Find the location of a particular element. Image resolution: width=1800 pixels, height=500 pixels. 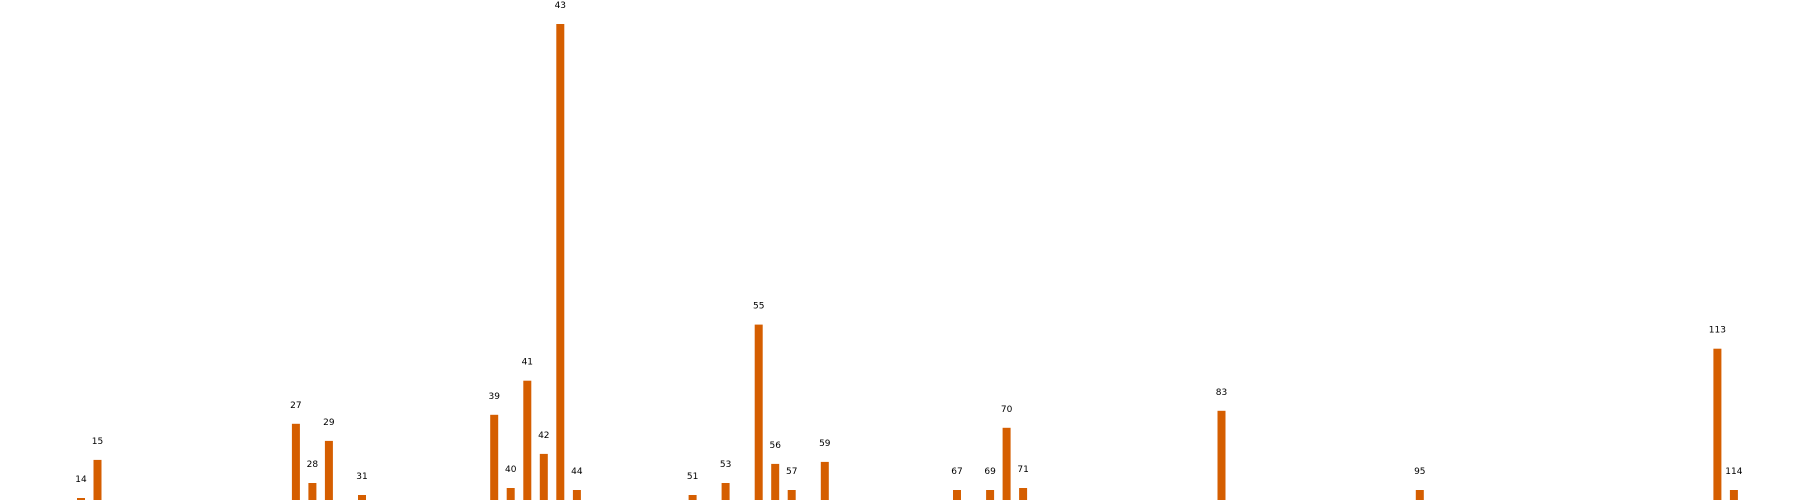

bar-label-95: 95 is located at coordinates (1419, 472).